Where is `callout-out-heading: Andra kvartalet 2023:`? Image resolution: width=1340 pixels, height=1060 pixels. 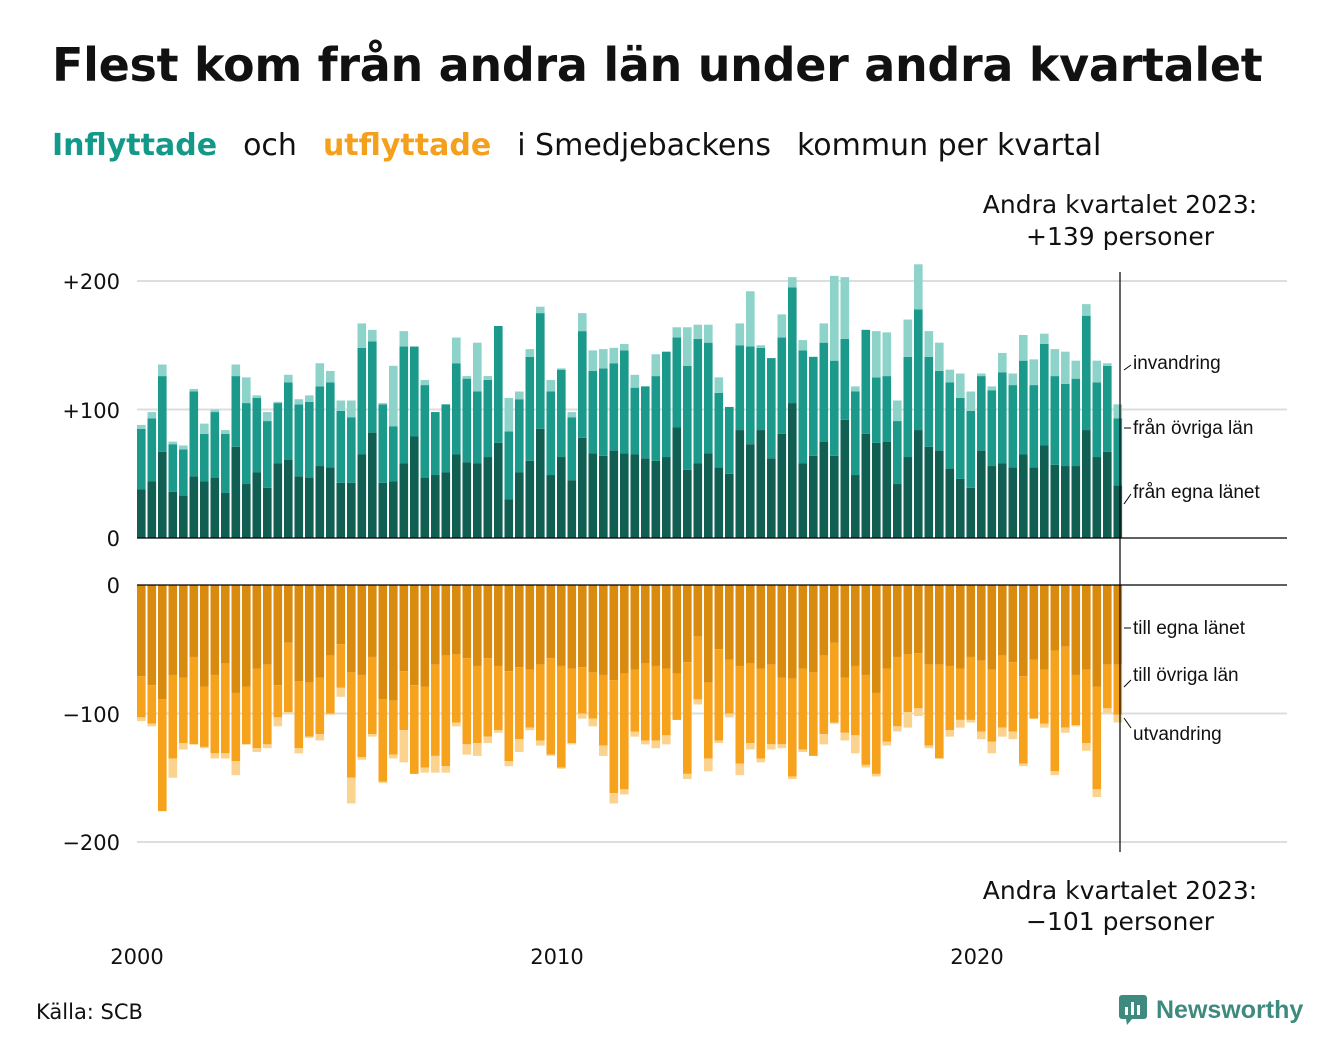 callout-out-heading: Andra kvartalet 2023: is located at coordinates (1120, 890).